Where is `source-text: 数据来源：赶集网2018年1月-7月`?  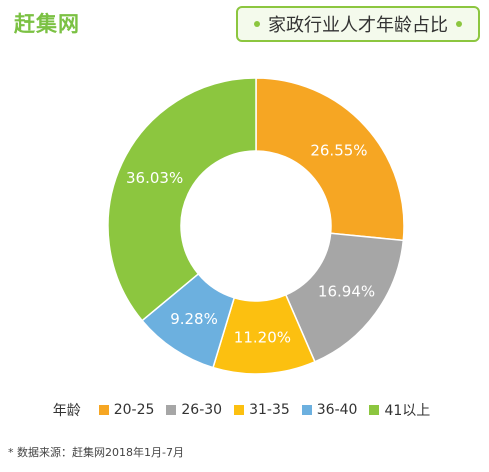
source-text: 数据来源：赶集网2018年1月-7月 is located at coordinates (100, 452).